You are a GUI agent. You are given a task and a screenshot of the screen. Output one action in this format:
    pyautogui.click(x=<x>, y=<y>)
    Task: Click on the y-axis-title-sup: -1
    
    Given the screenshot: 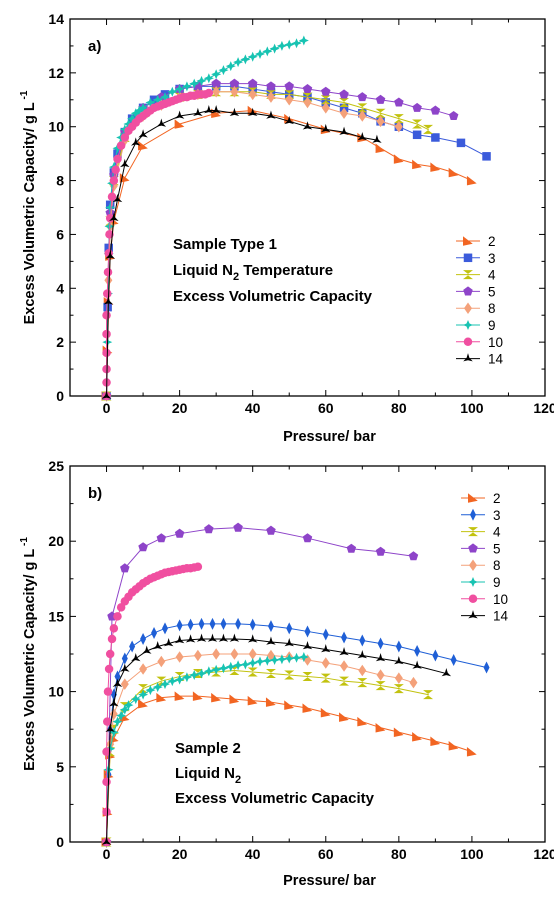 What is the action you would take?
    pyautogui.click(x=24, y=543)
    